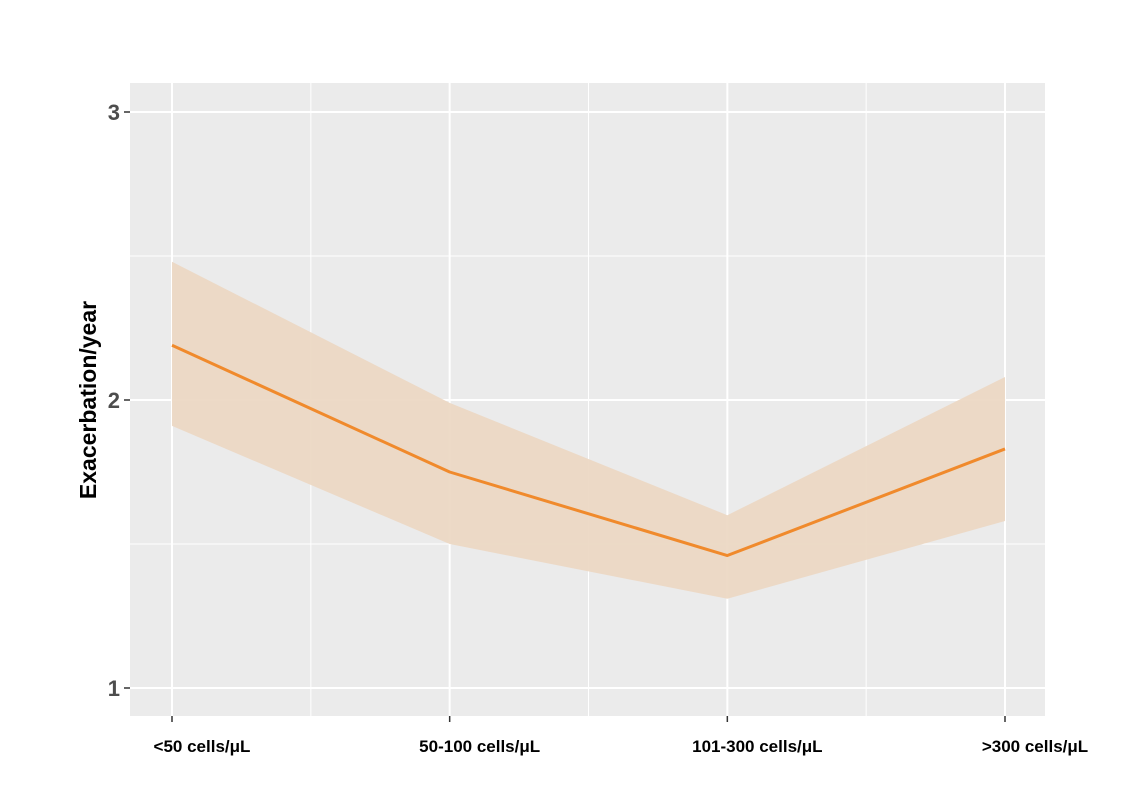 The width and height of the screenshot is (1125, 798). I want to click on y-axis: 1 2 3, so click(119, 400).